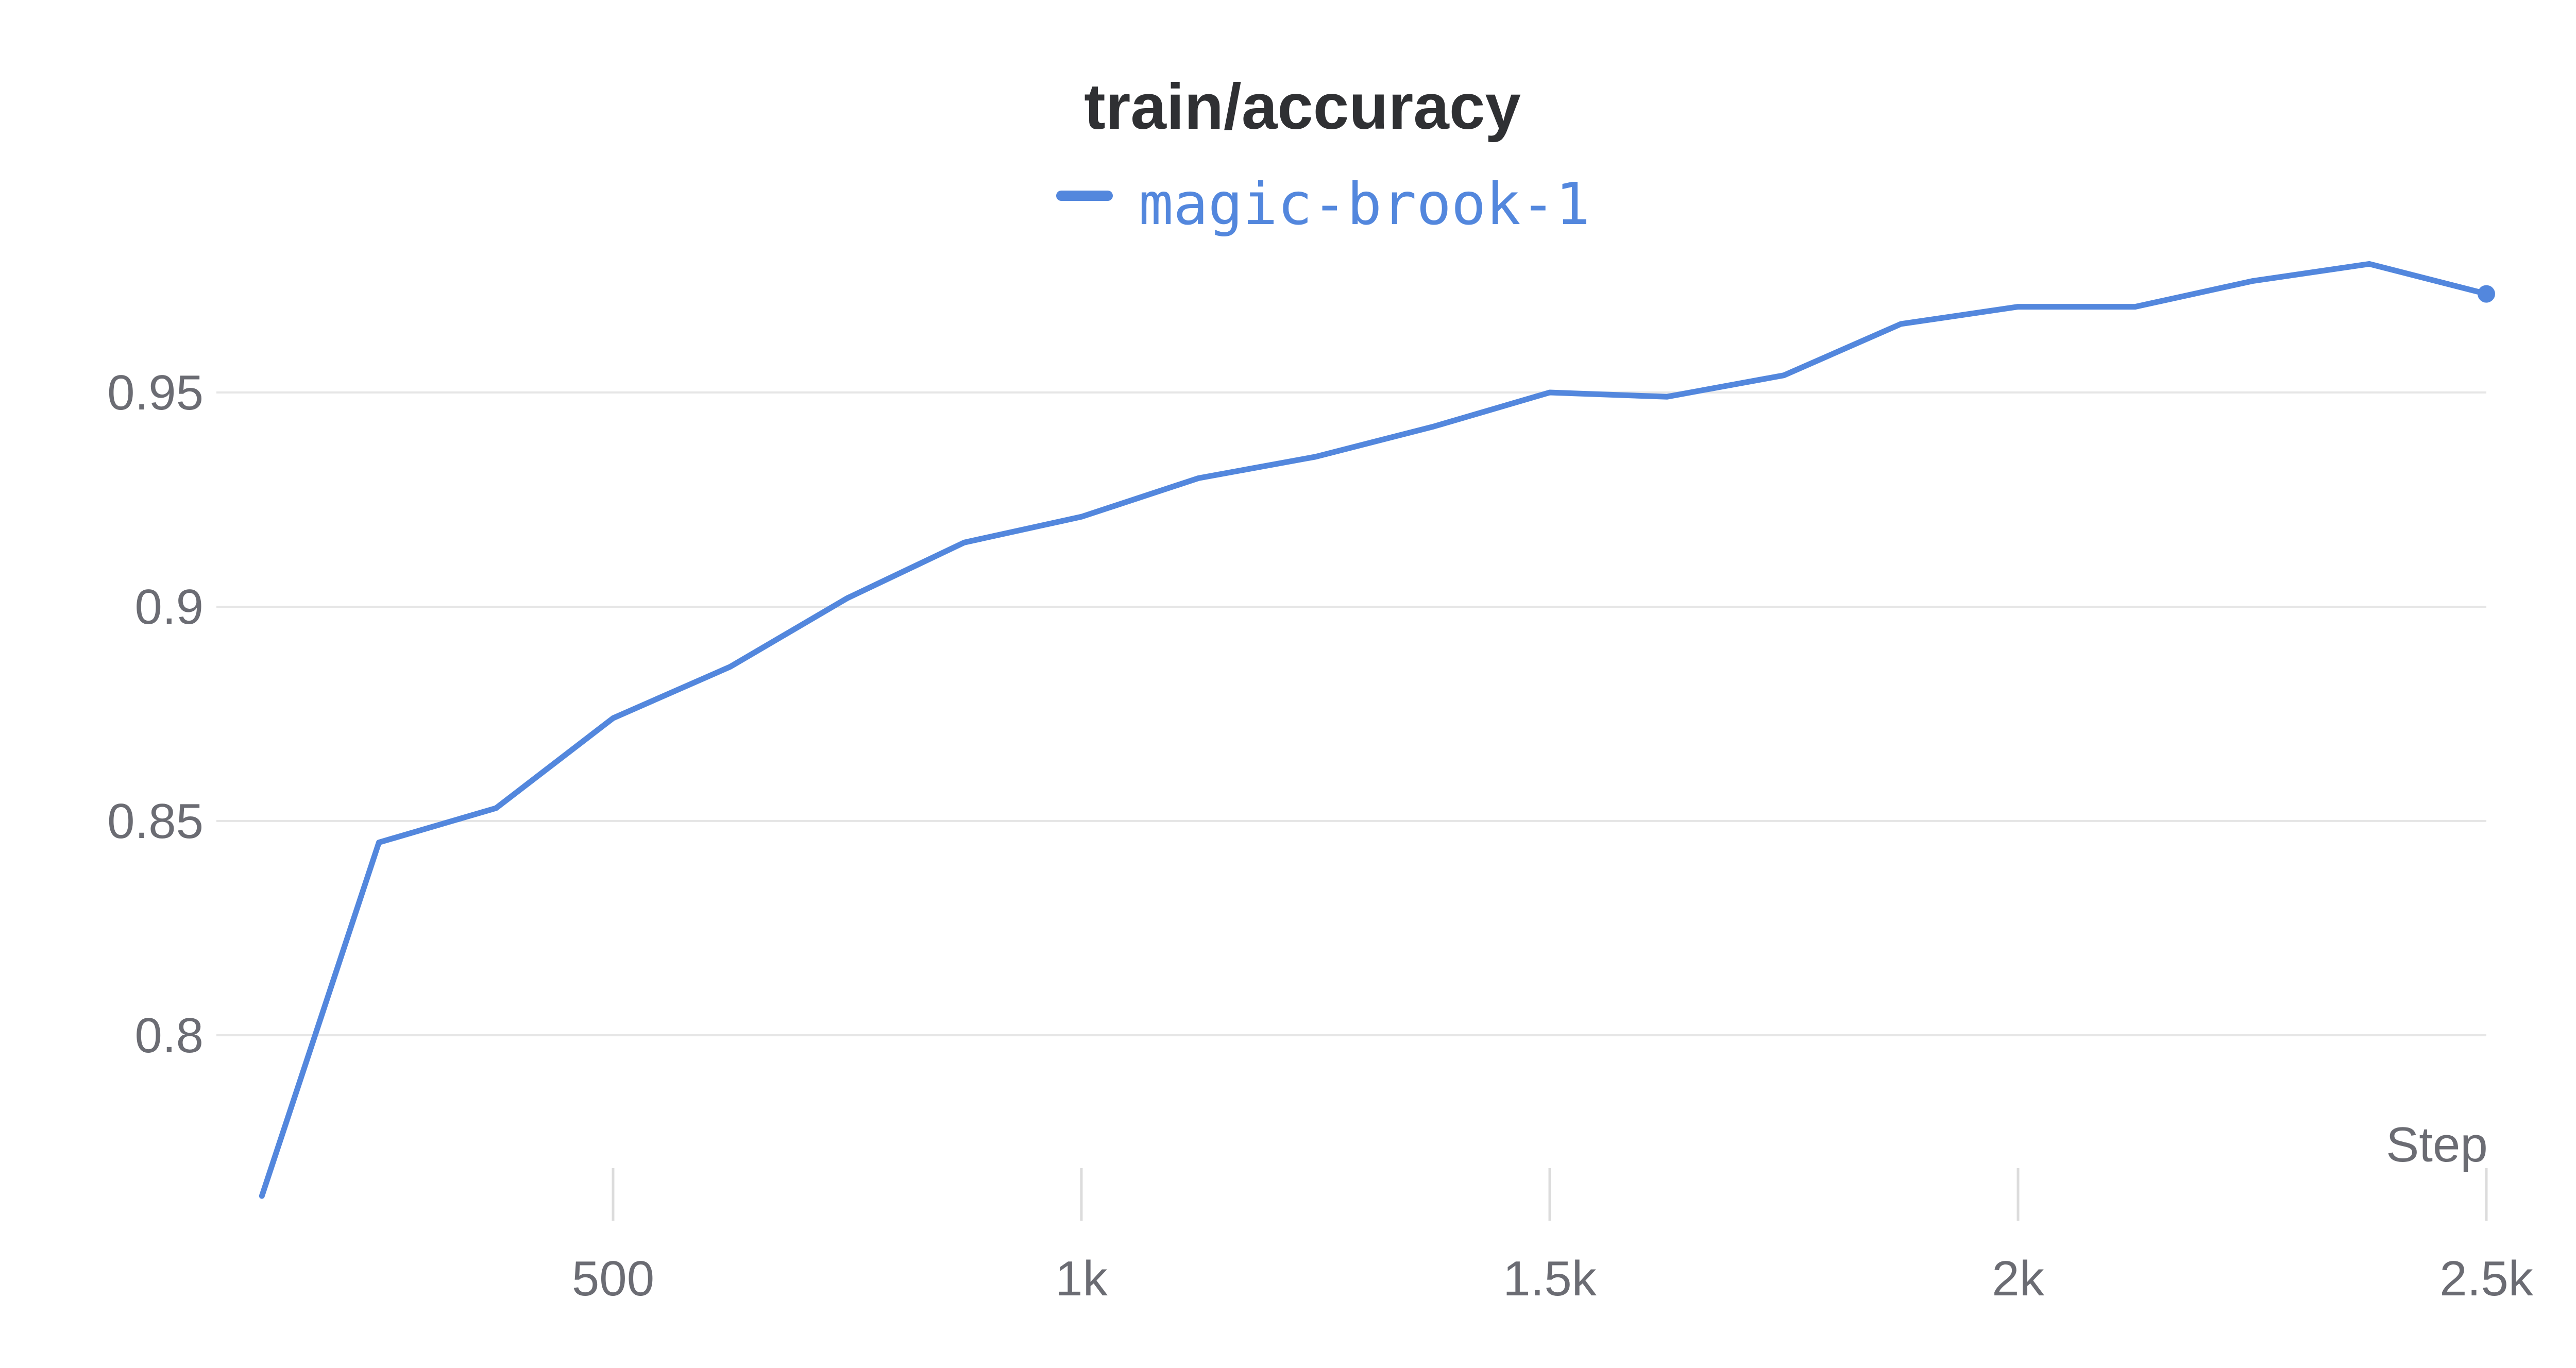  What do you see at coordinates (1550, 1278) in the screenshot?
I see `x-tick-label-1.5k: 1.5k` at bounding box center [1550, 1278].